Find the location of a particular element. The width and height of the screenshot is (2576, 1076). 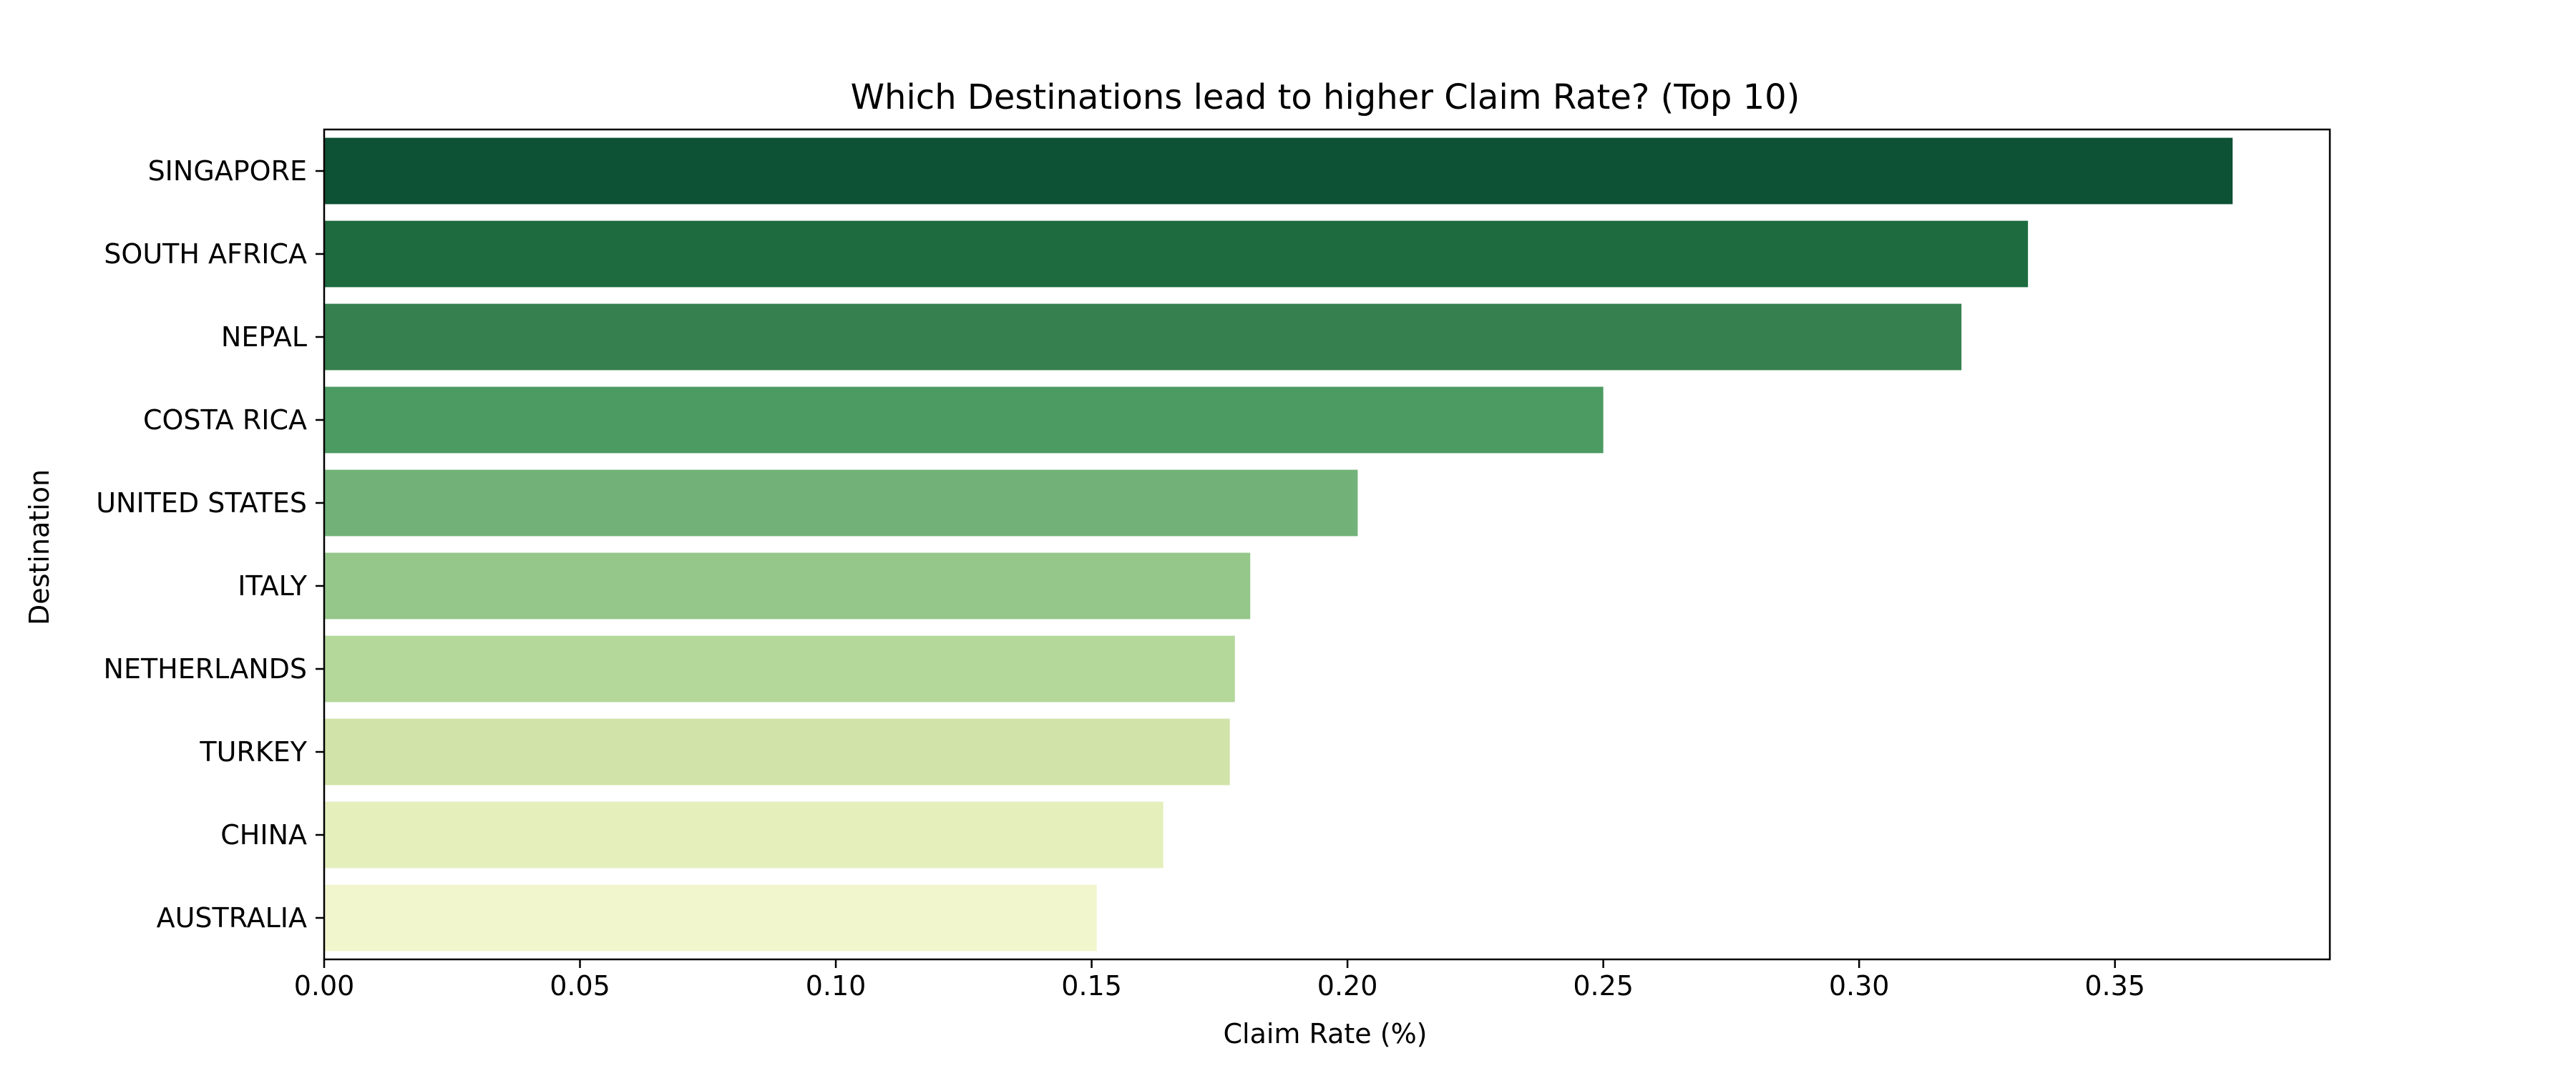

y-tick-label-south-africa: SOUTH AFRICA is located at coordinates (205, 254).